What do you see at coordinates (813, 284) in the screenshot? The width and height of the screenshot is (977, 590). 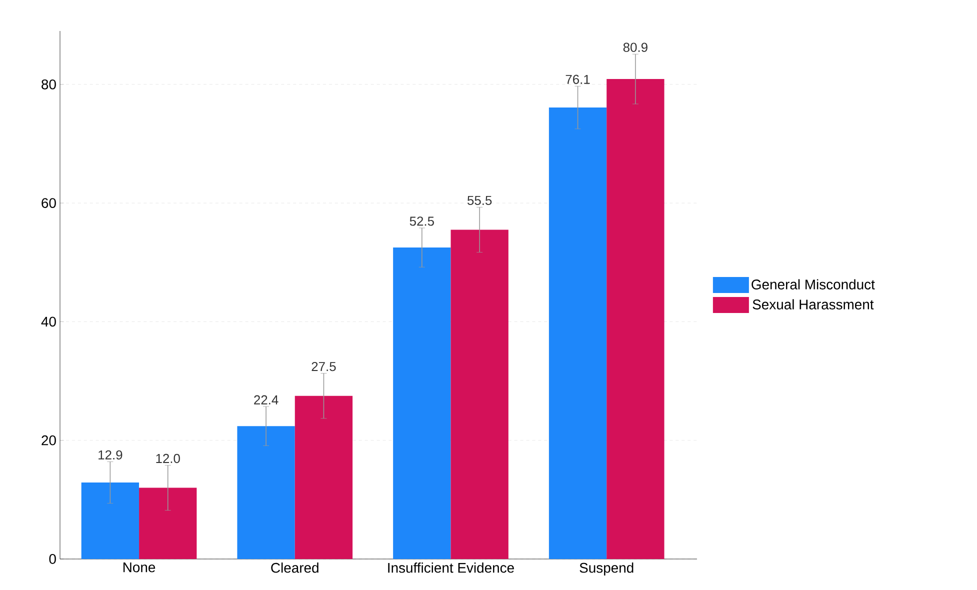 I see `legend-label: General Misconduct` at bounding box center [813, 284].